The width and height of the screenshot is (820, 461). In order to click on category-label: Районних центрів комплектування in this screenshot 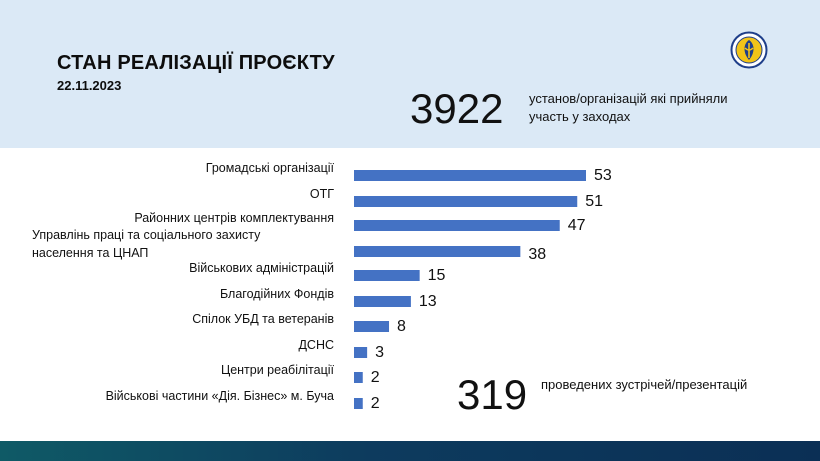, I will do `click(234, 218)`.